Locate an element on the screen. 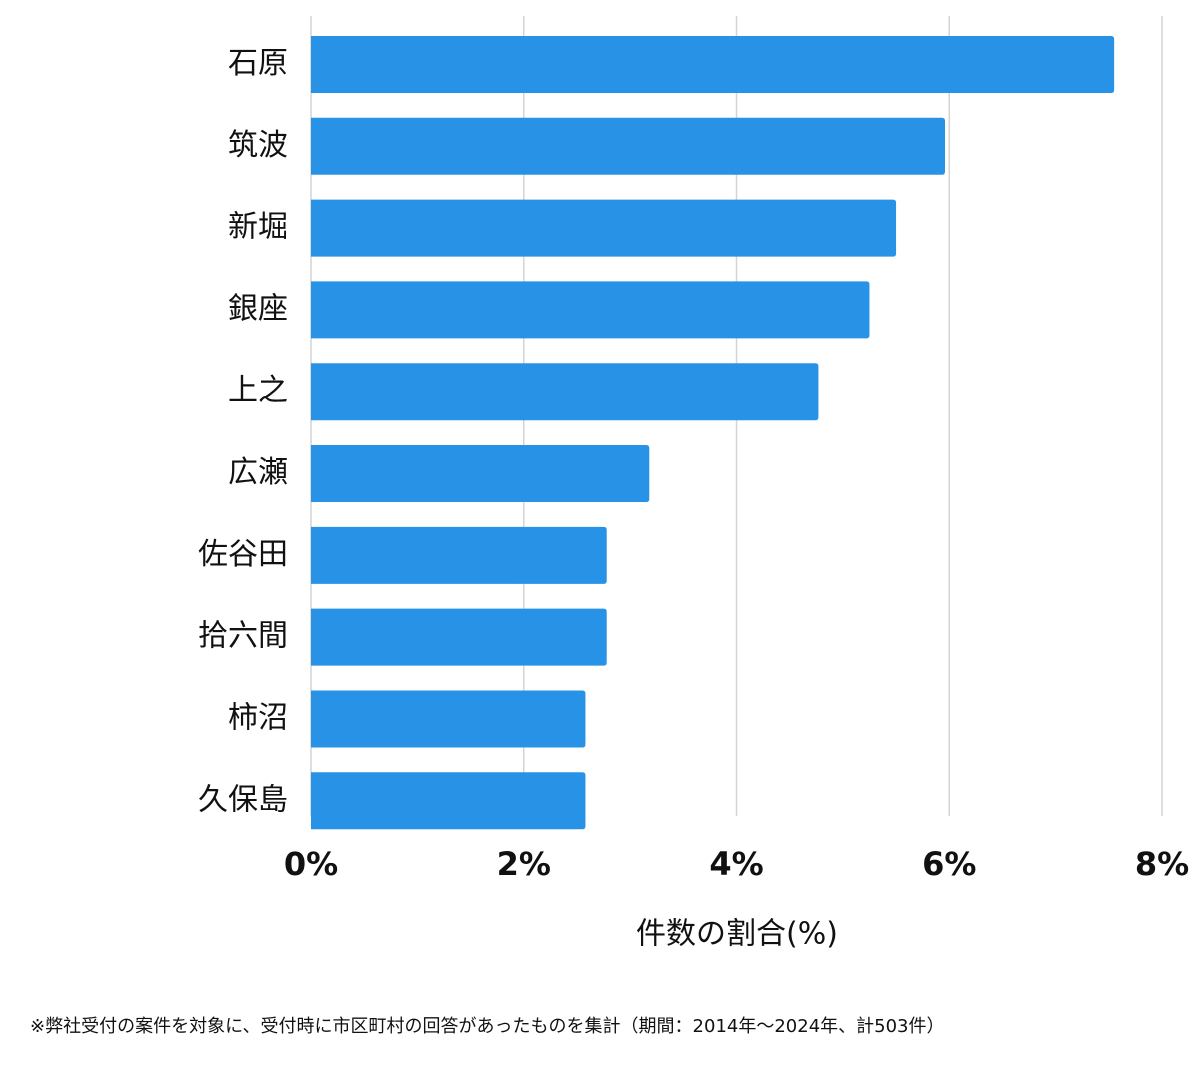  x-axis-label: 件数の割合(%) is located at coordinates (737, 934).